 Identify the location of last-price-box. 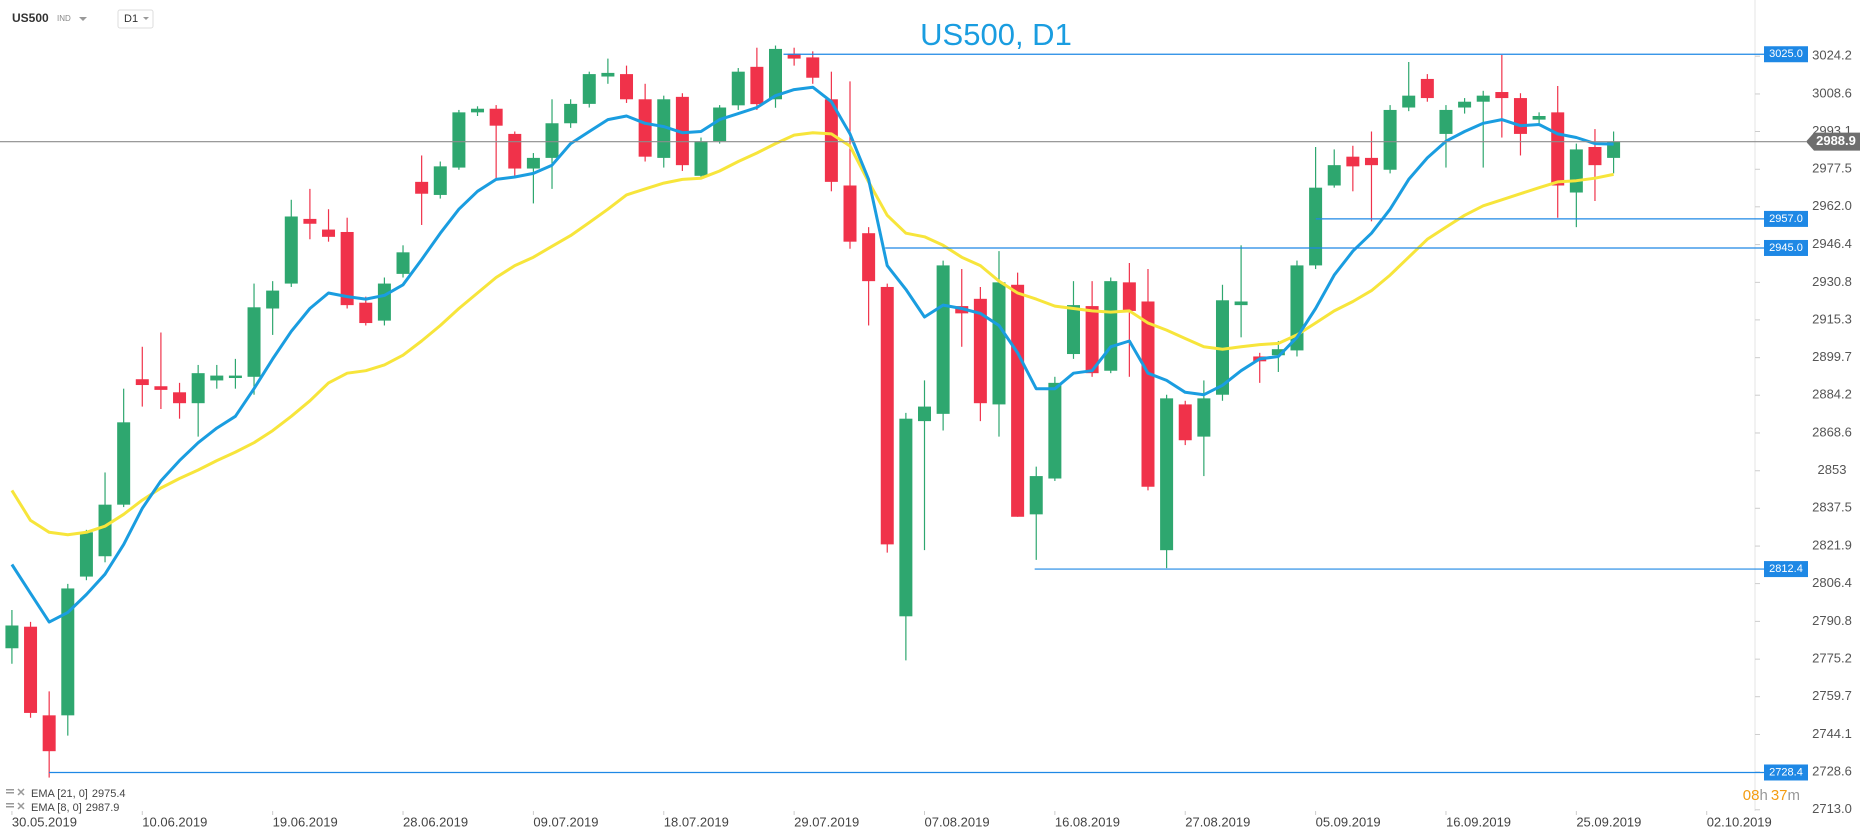
(1833, 141).